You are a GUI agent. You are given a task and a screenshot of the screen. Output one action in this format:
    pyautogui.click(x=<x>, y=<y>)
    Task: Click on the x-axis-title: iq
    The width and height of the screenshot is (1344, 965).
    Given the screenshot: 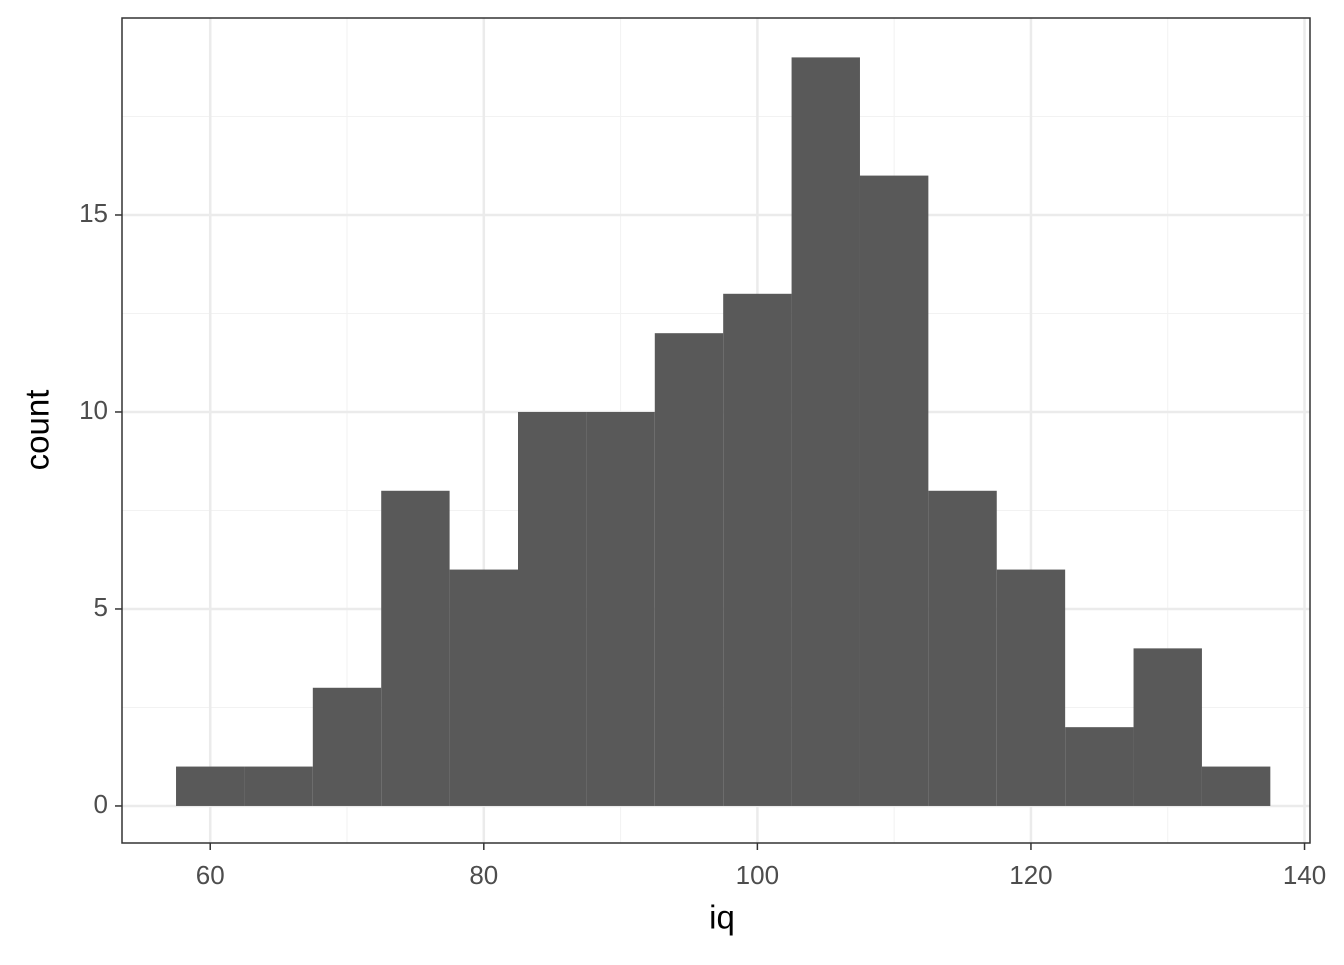 What is the action you would take?
    pyautogui.click(x=722, y=917)
    